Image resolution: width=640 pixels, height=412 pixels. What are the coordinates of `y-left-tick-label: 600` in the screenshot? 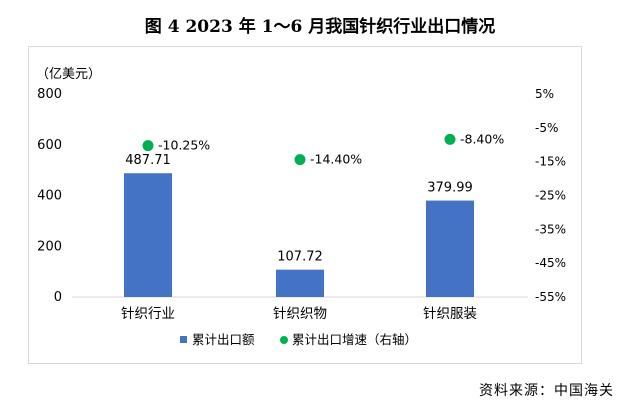 It's located at (49, 145).